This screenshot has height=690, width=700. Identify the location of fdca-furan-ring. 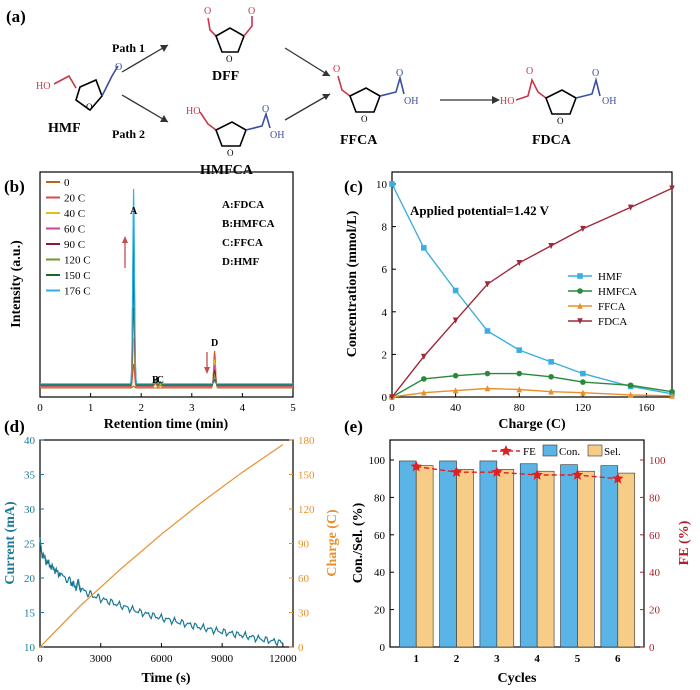
(560, 102).